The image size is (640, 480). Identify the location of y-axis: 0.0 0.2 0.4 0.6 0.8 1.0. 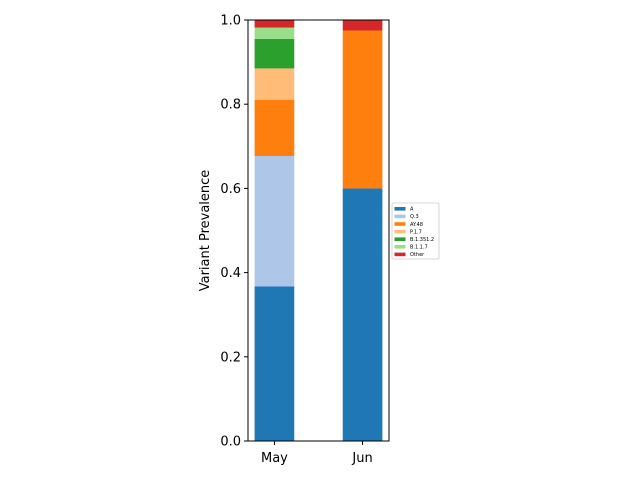
(234, 232).